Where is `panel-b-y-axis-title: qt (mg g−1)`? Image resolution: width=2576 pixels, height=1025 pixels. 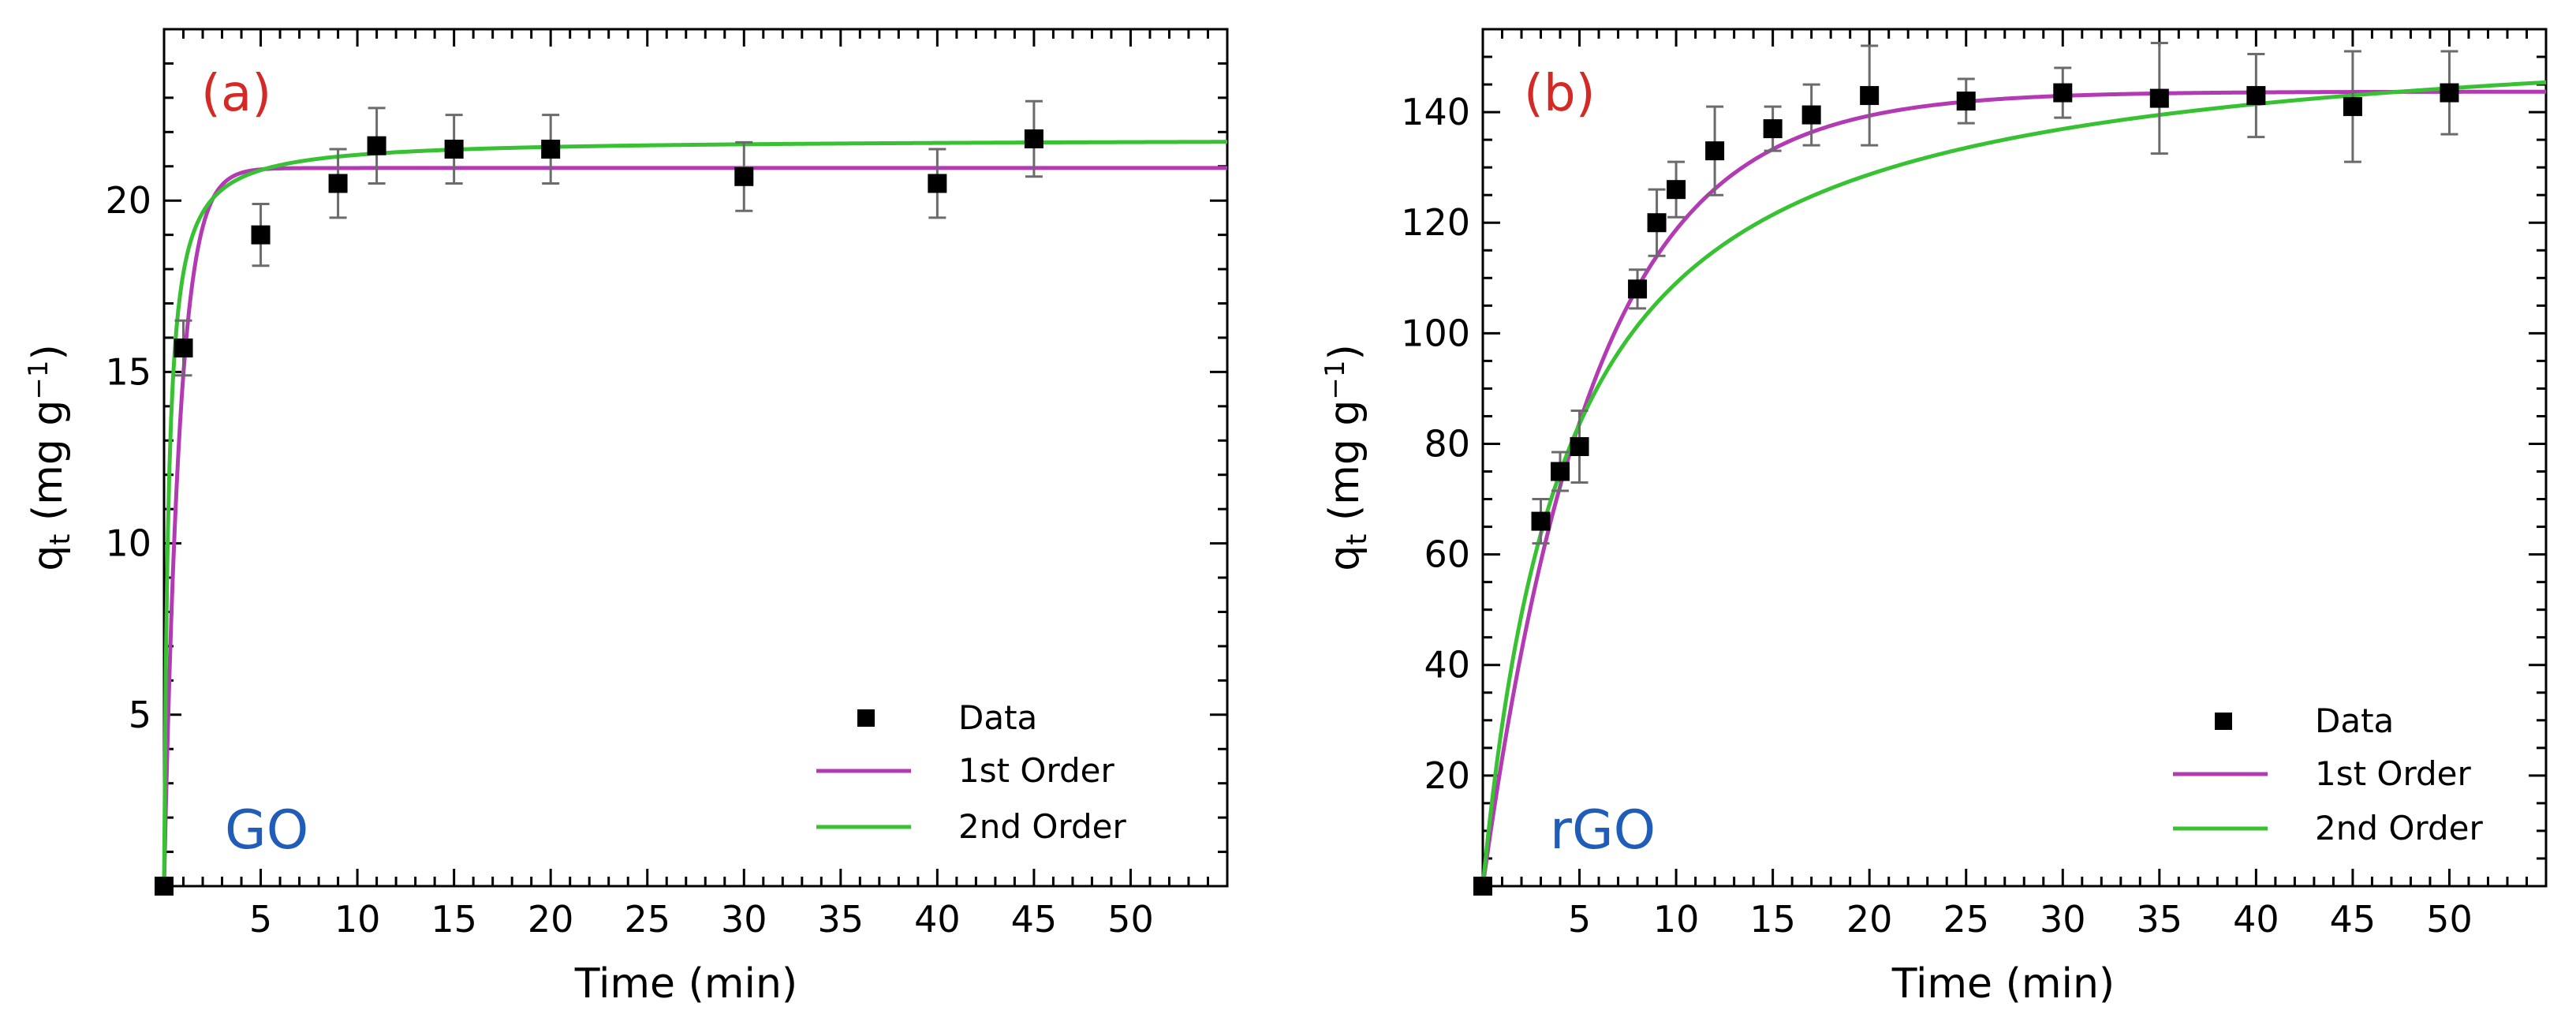
panel-b-y-axis-title: qt (mg g−1) is located at coordinates (1346, 457).